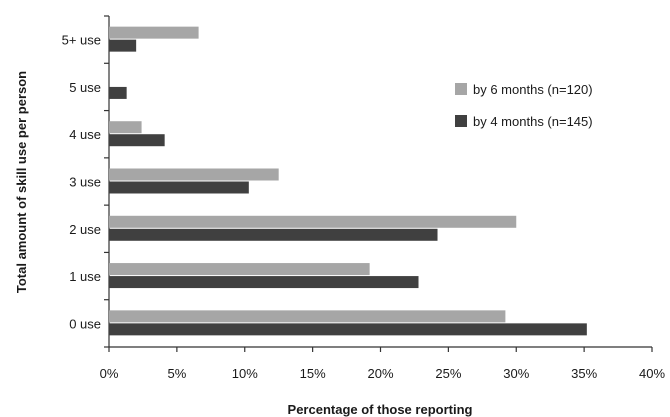  I want to click on y-tick-label: 4 use, so click(85, 134).